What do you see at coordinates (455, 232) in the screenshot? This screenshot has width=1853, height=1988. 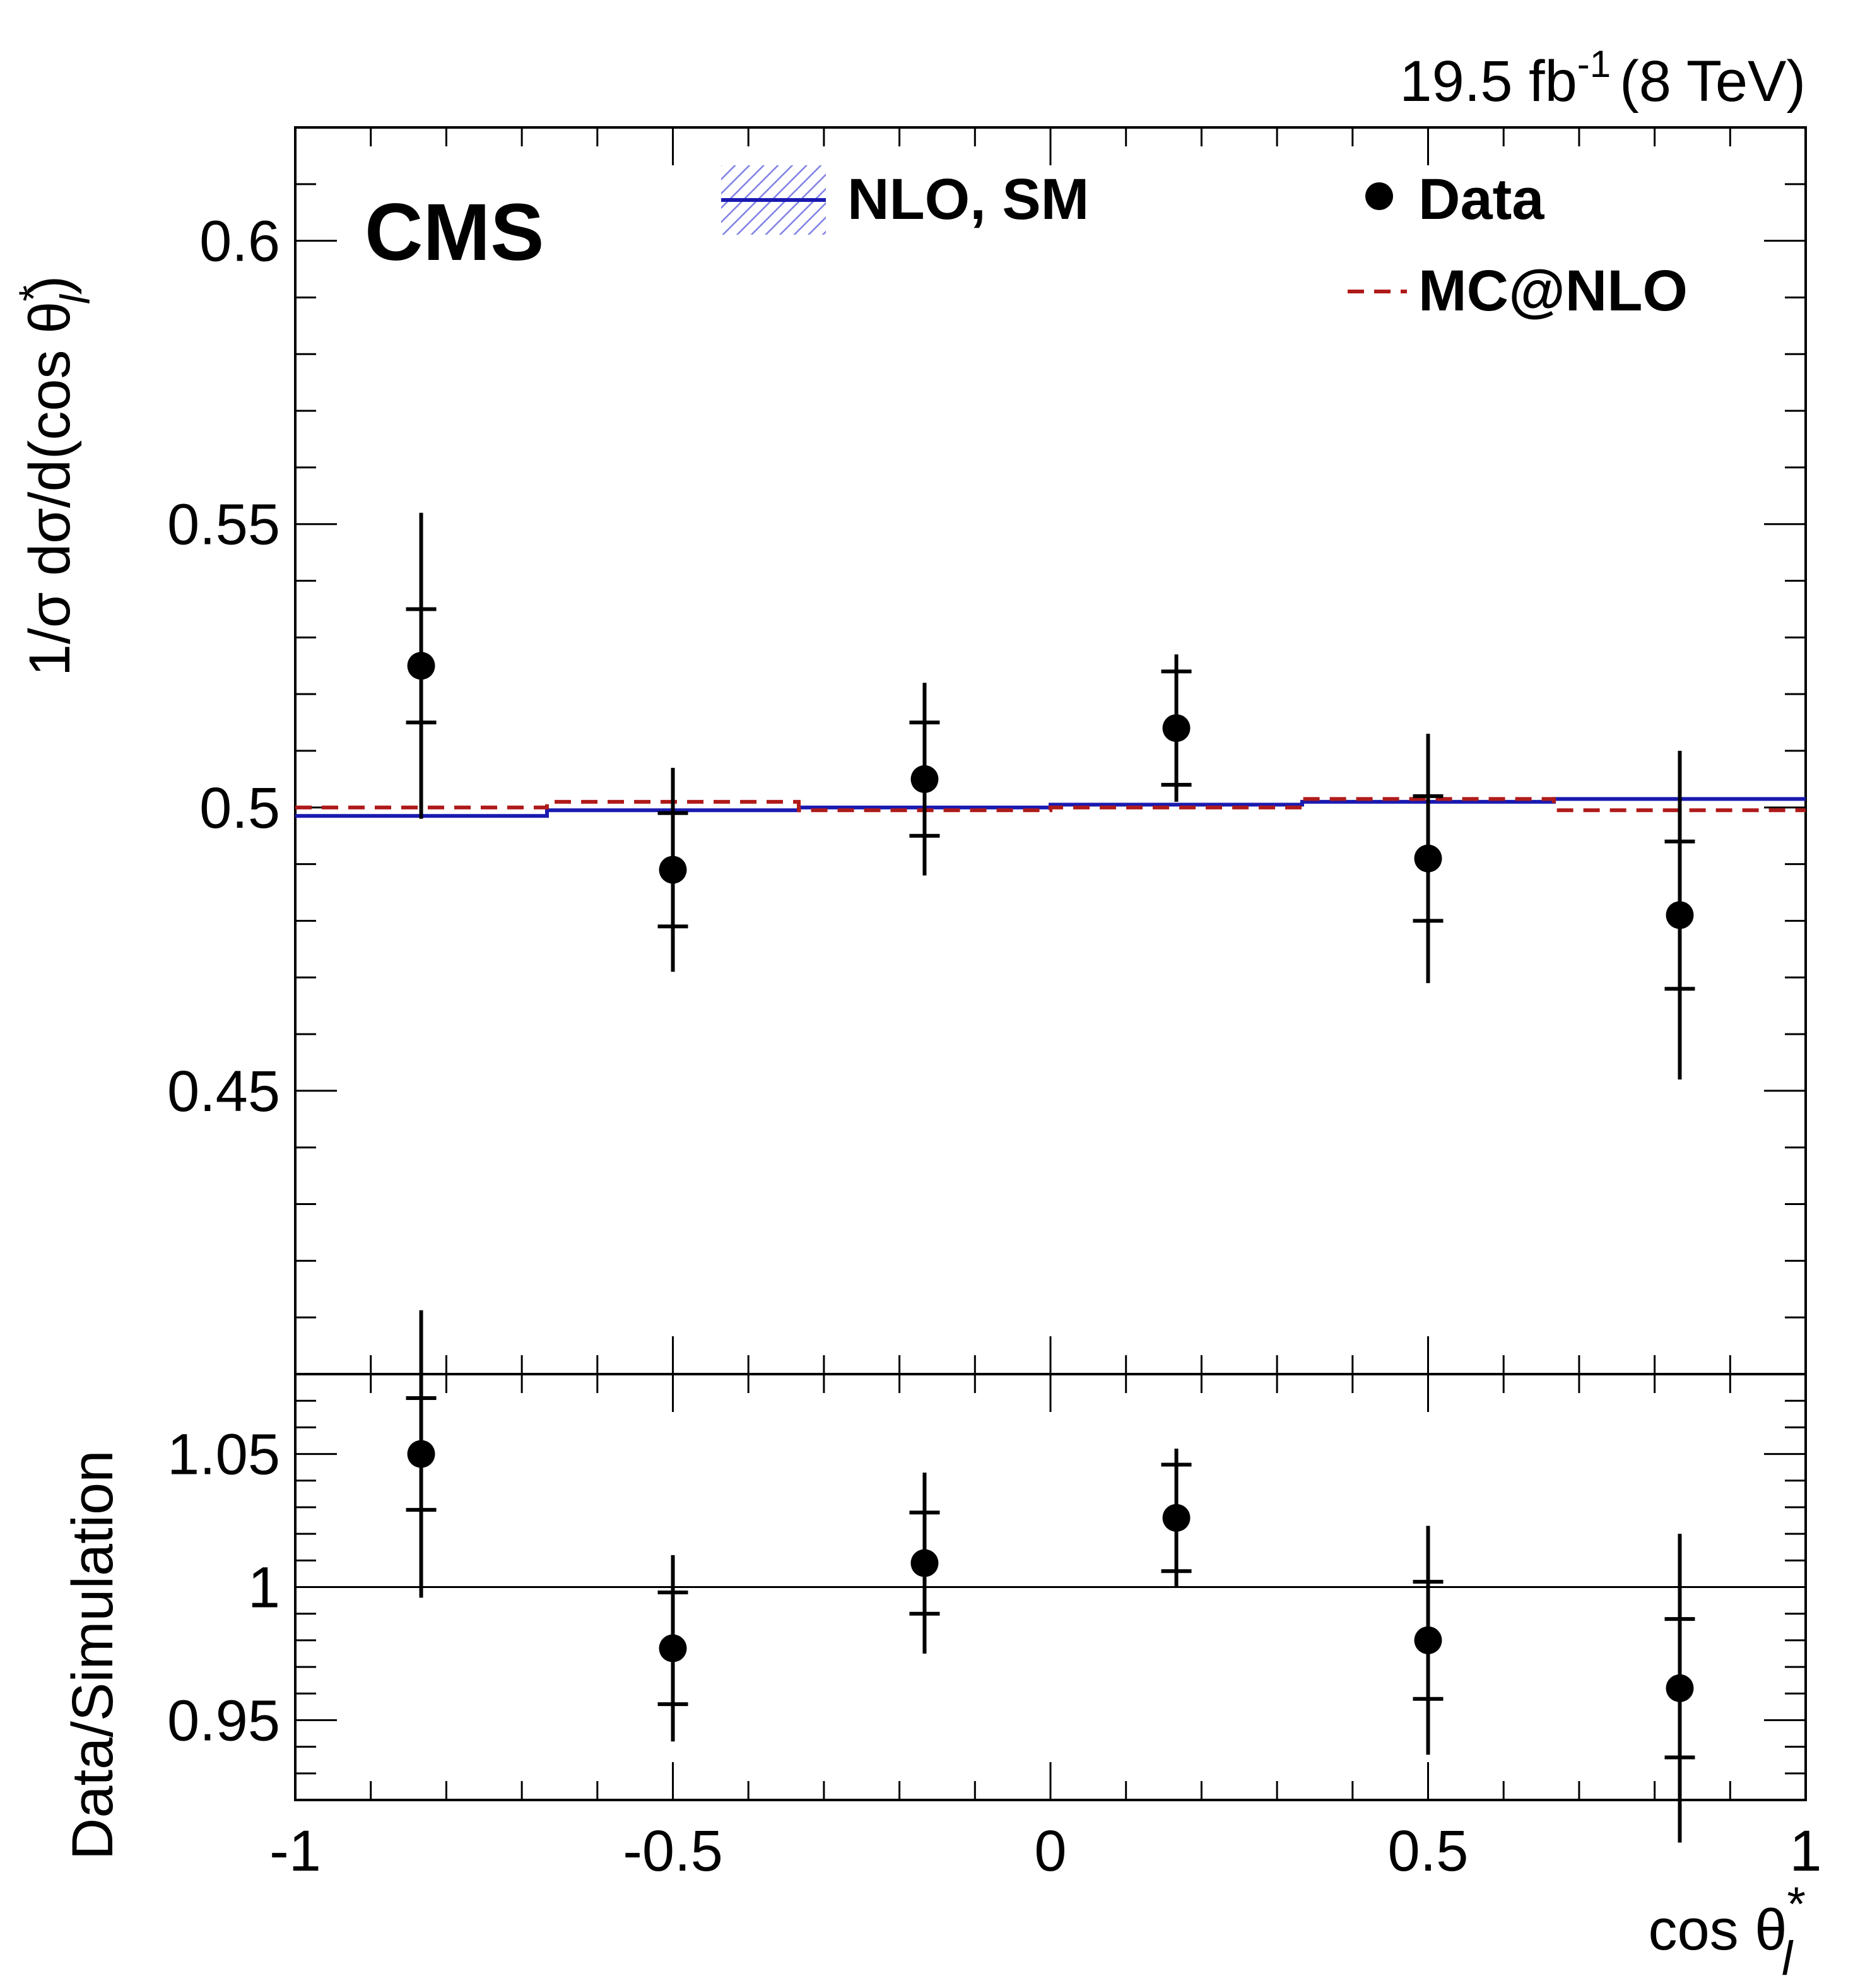 I see `experiment-label: CMS` at bounding box center [455, 232].